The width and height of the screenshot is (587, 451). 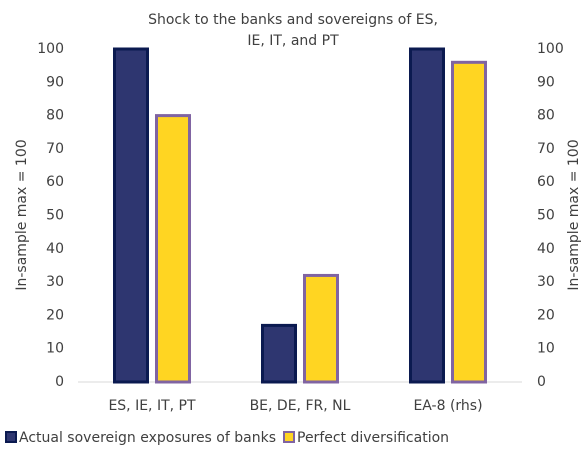 What do you see at coordinates (147, 438) in the screenshot?
I see `legend-label: Actual sovereign exposures of banks` at bounding box center [147, 438].